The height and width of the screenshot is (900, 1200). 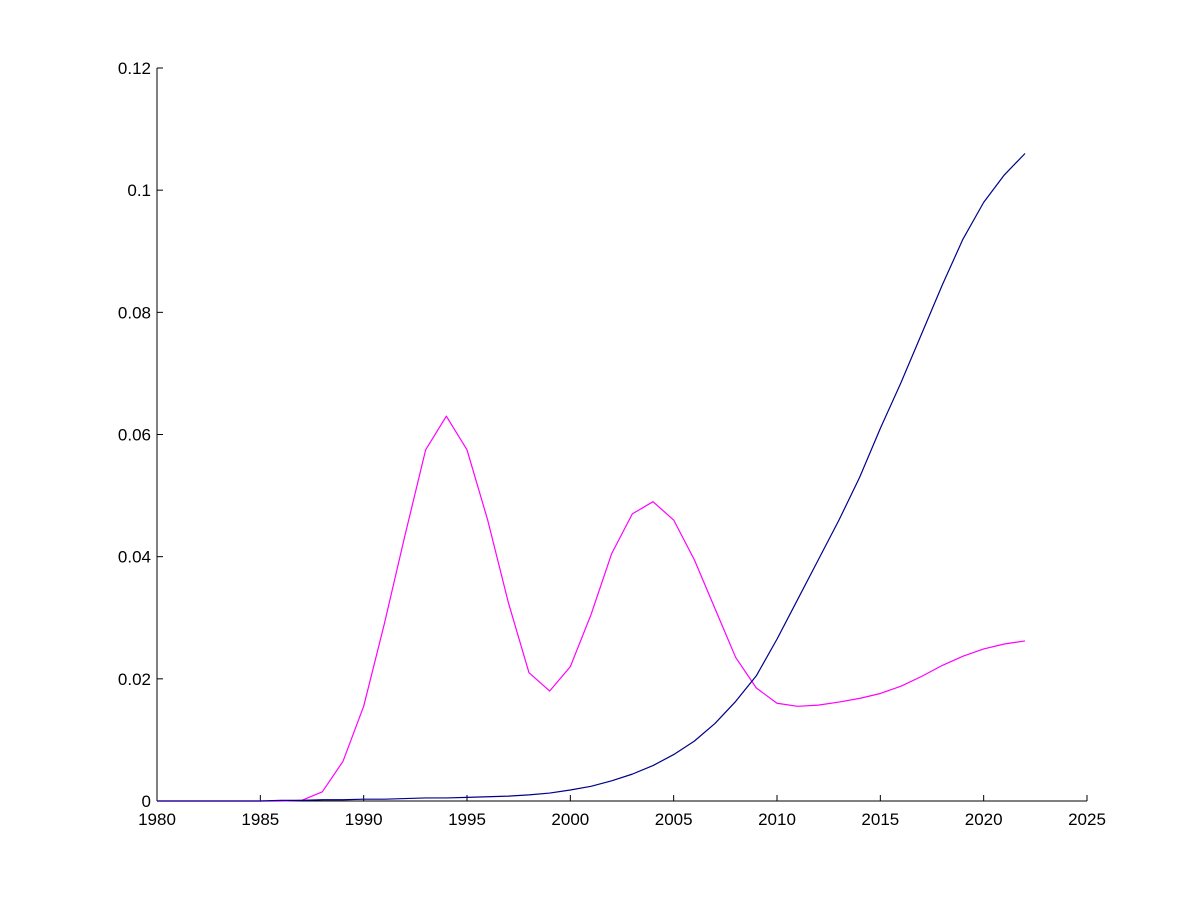 What do you see at coordinates (777, 819) in the screenshot?
I see `x-tick-label: 2010` at bounding box center [777, 819].